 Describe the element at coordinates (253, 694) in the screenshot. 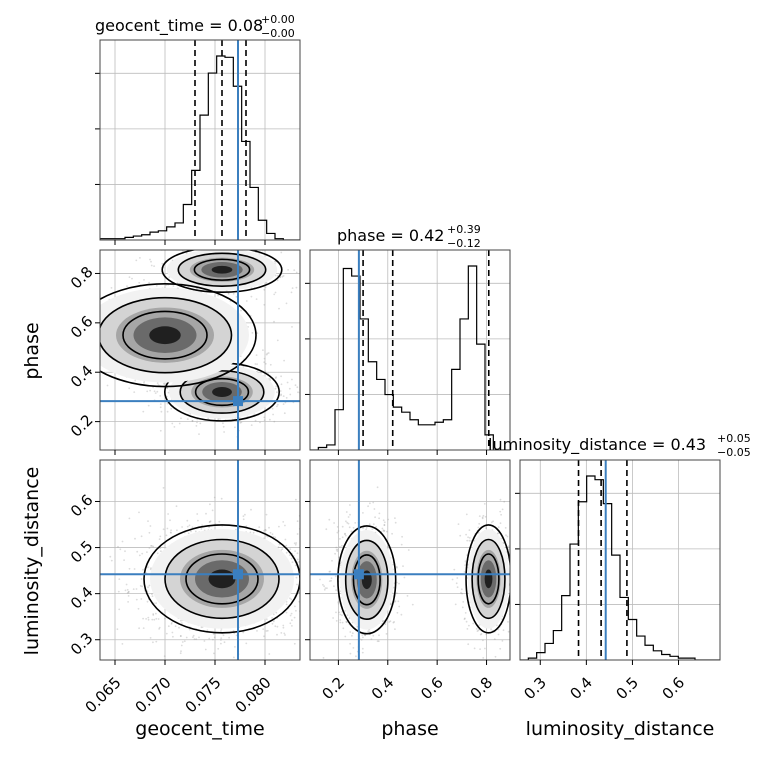

I see `x-tick-label-geocent-time: 0.080` at that location.